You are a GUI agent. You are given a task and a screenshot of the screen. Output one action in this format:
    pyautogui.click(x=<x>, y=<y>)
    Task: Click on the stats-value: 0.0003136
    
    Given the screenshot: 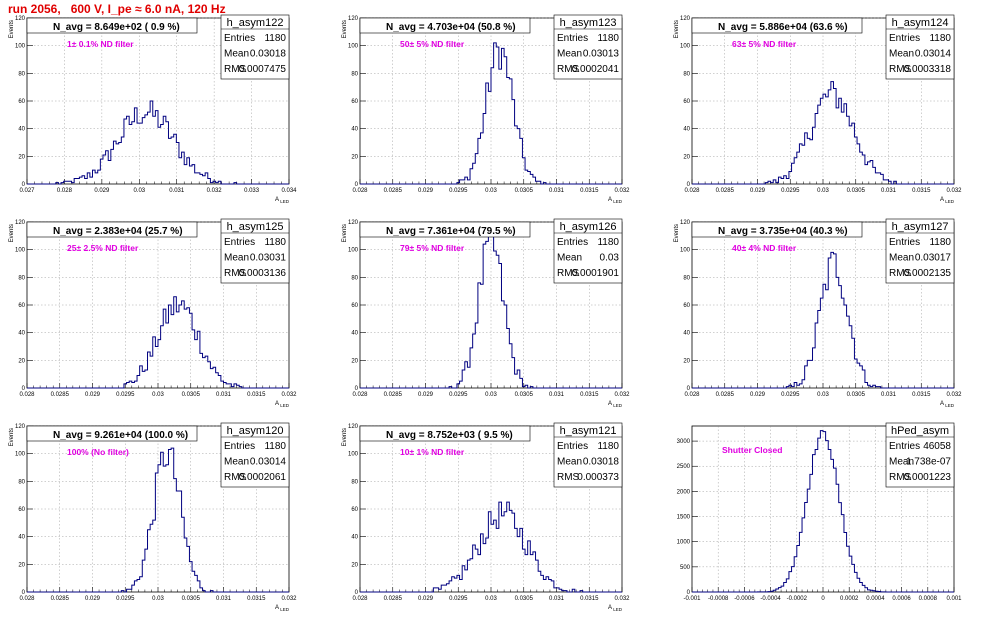 What is the action you would take?
    pyautogui.click(x=263, y=273)
    